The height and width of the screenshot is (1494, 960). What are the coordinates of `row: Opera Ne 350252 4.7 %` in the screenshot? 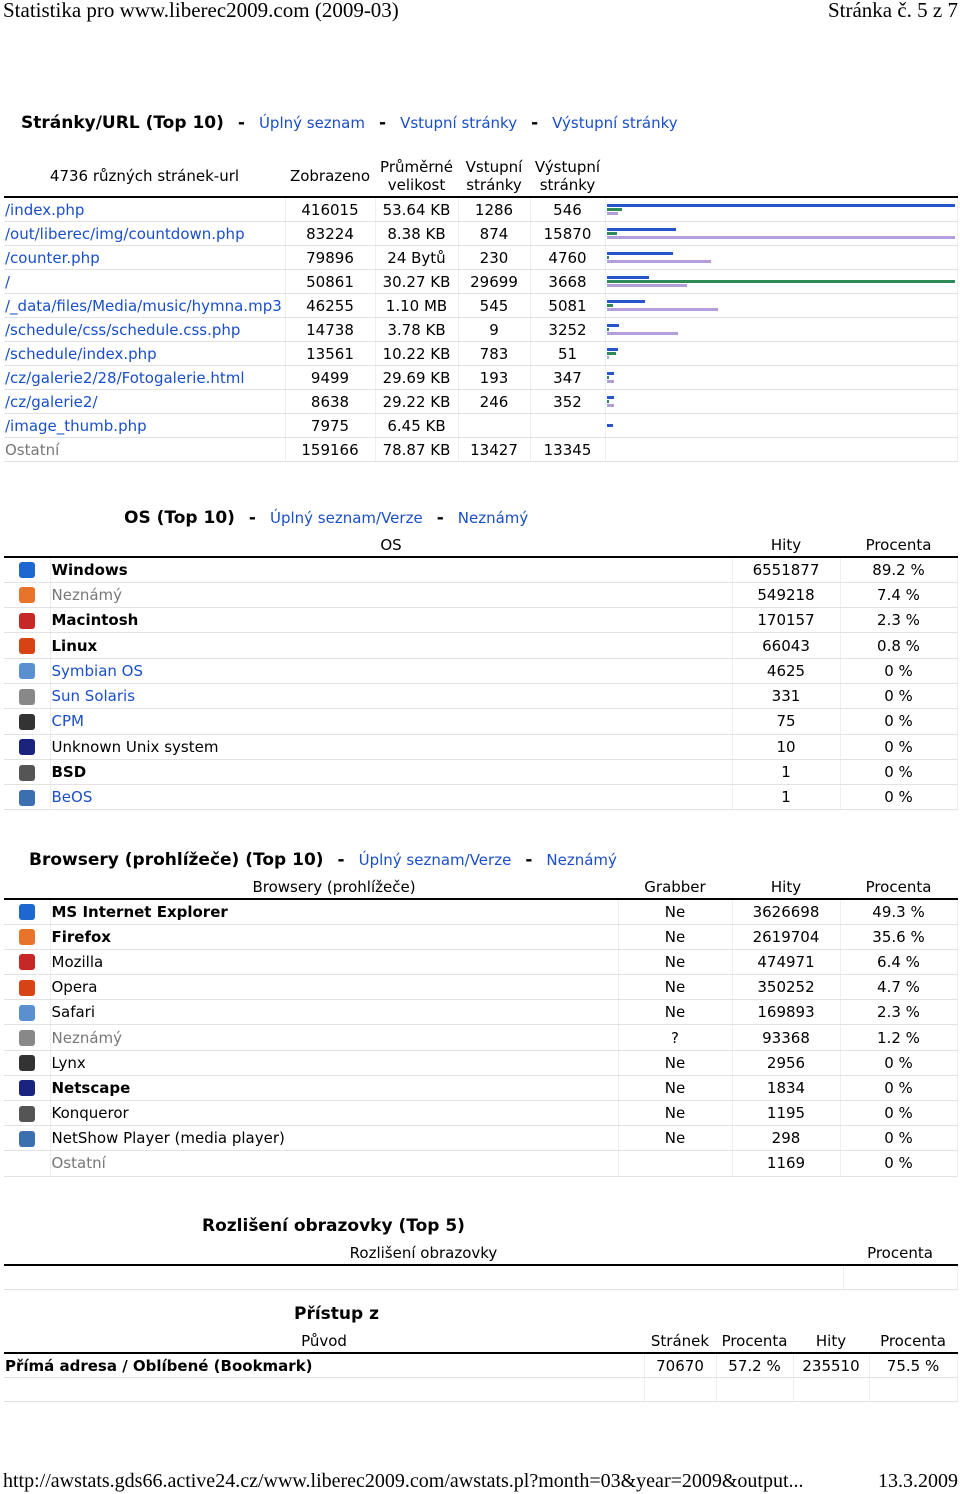 It's located at (481, 987).